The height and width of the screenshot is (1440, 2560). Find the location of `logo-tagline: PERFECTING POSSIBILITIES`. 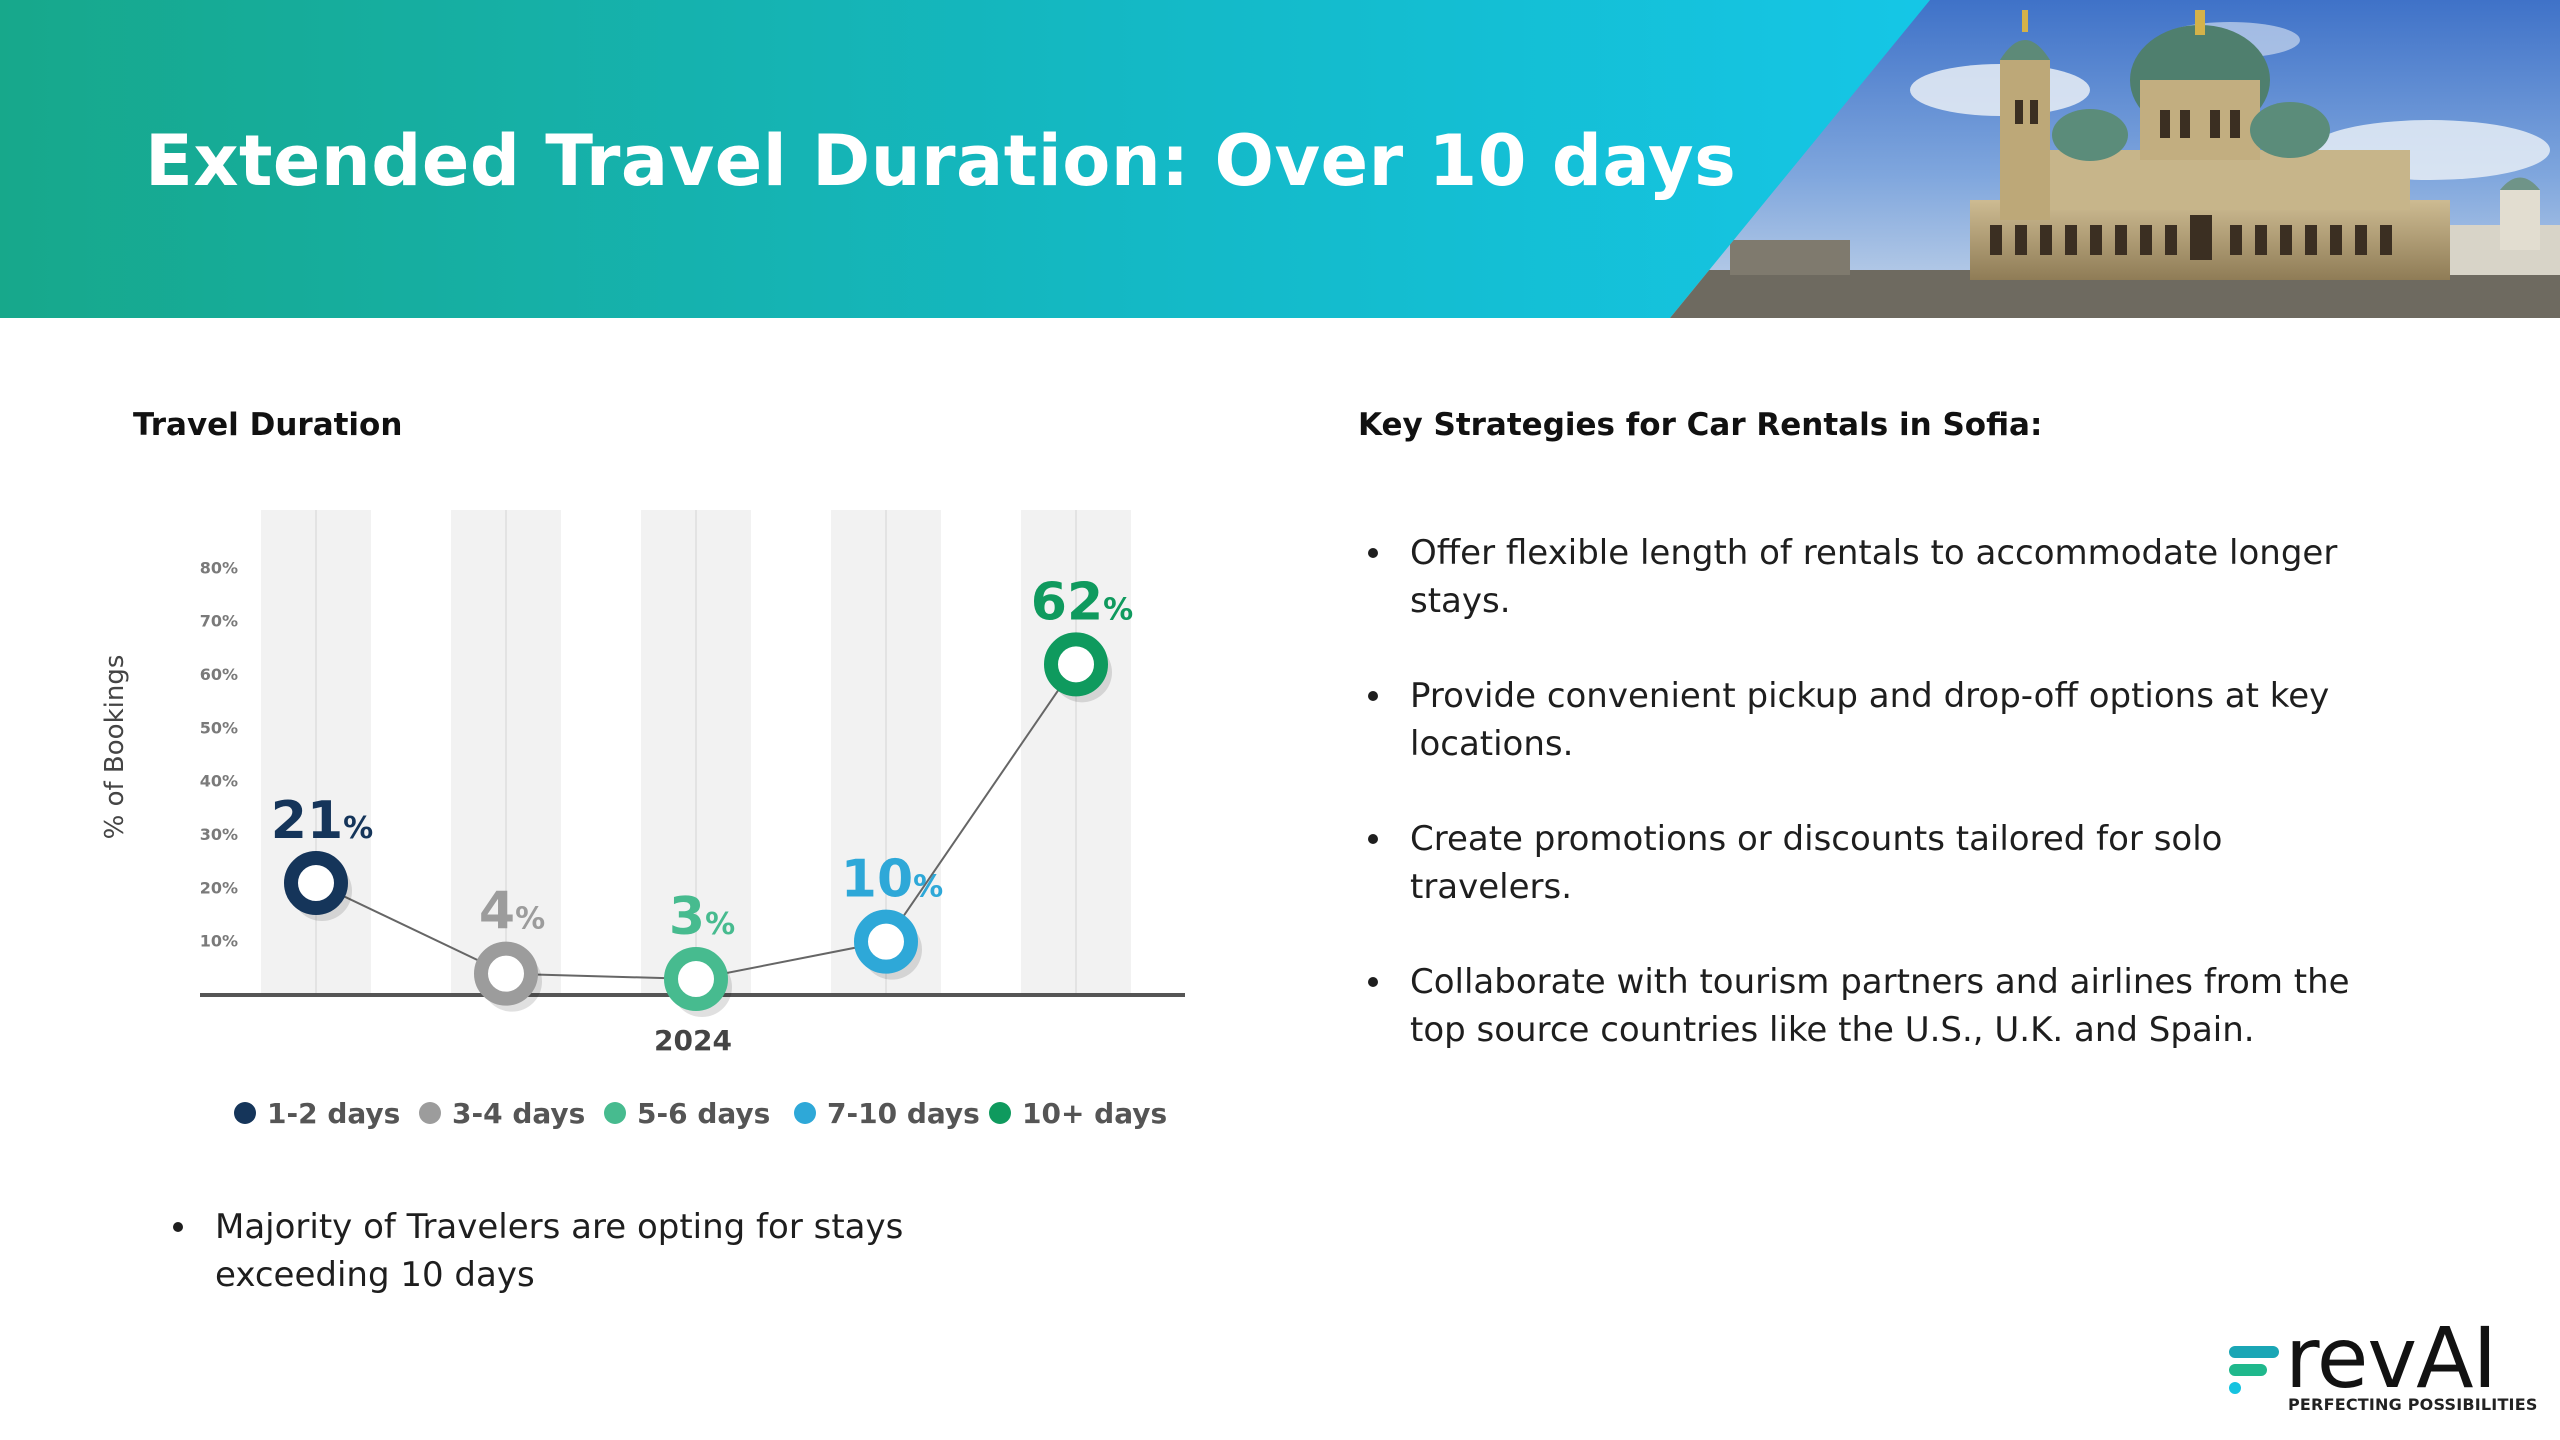

logo-tagline: PERFECTING POSSIBILITIES is located at coordinates (2413, 1404).